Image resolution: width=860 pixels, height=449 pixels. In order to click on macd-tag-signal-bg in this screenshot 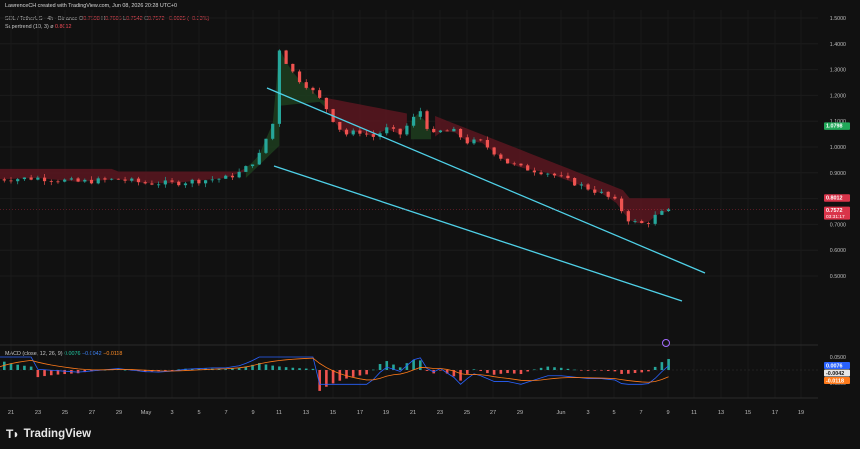, I will do `click(837, 380)`.